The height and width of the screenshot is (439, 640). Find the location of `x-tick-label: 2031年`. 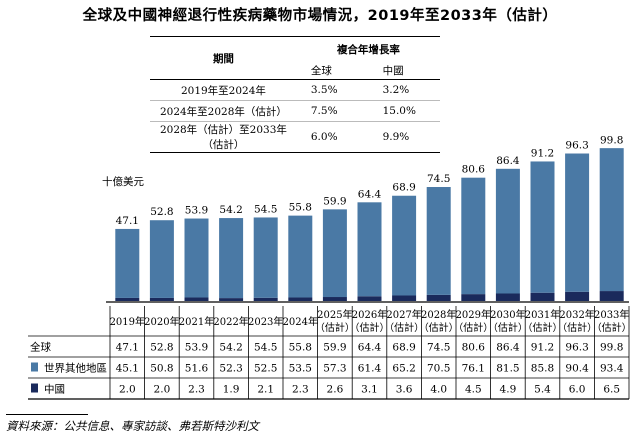

x-tick-label: 2031年 is located at coordinates (542, 314).